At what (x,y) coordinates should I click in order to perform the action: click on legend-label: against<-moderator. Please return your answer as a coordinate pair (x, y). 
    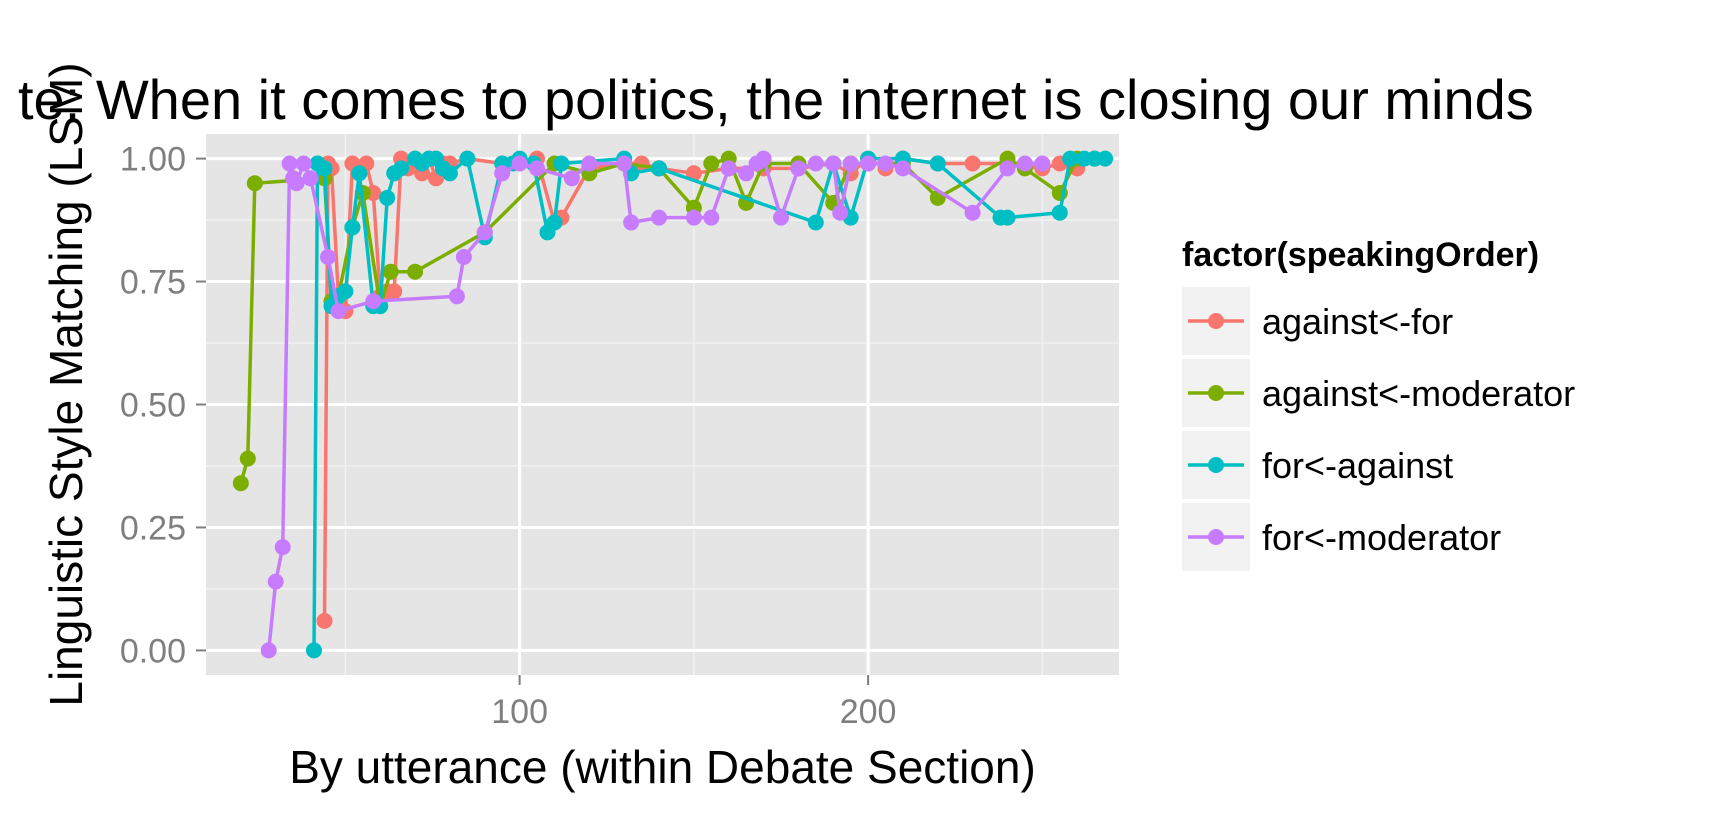
    Looking at the image, I should click on (1418, 393).